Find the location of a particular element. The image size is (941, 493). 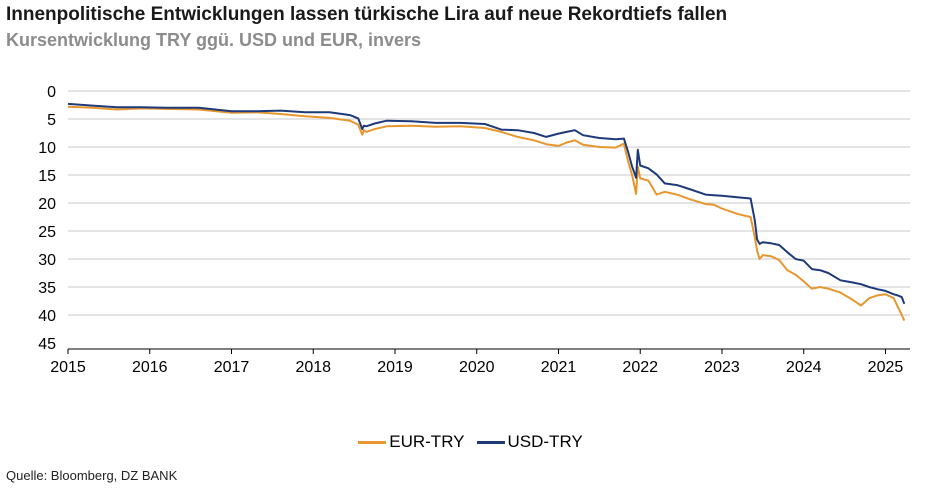

source-note: Quelle: Bloomberg, DZ BANK is located at coordinates (92, 475).